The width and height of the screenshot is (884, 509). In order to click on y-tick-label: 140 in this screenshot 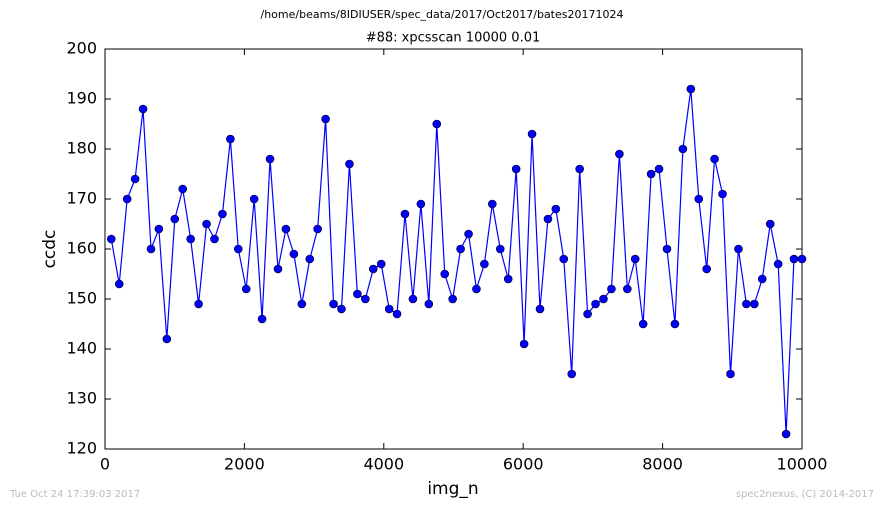, I will do `click(81, 348)`.